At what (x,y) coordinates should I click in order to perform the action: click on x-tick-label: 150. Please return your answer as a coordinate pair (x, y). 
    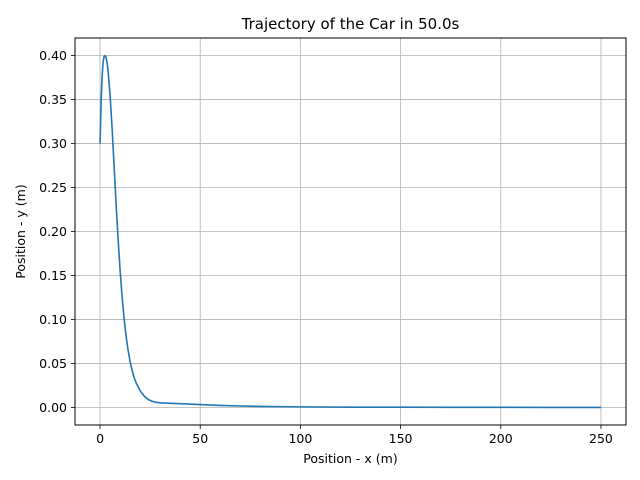
    Looking at the image, I should click on (401, 438).